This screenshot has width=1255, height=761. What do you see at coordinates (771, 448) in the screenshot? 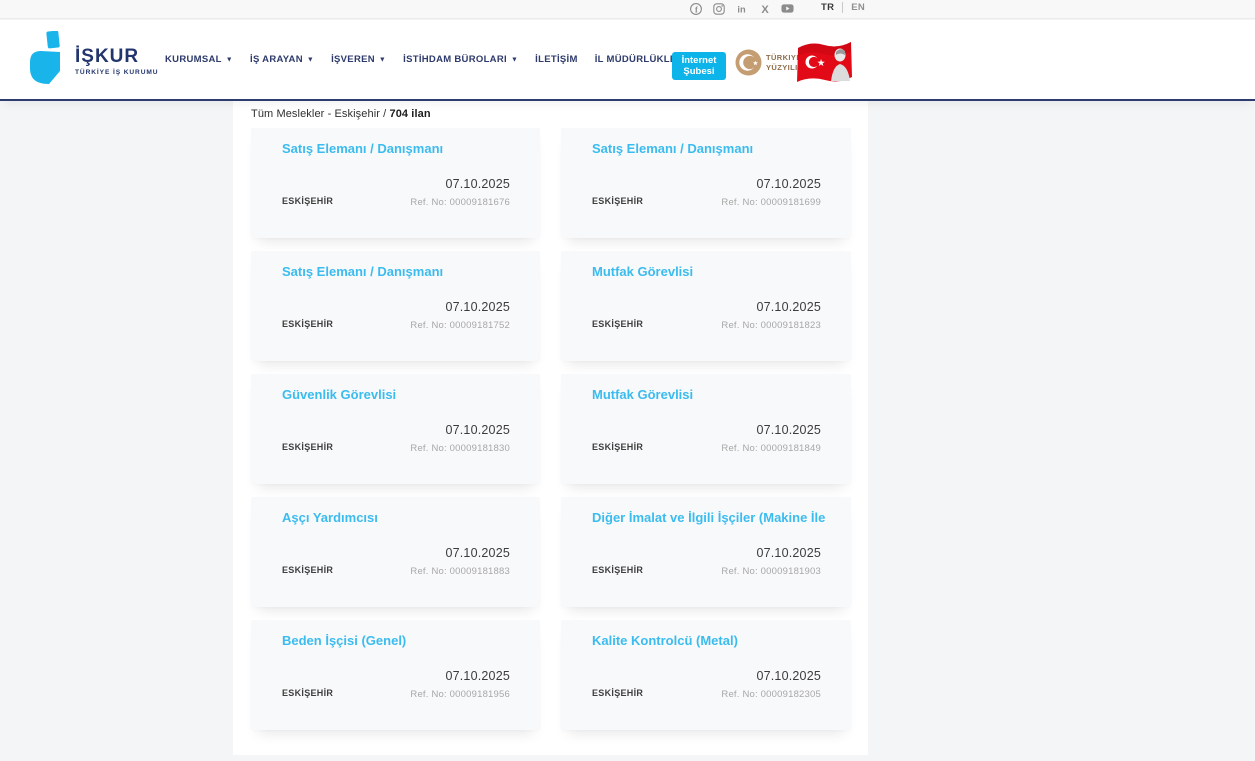
I see `job-ref: Ref. No: 00009181849` at bounding box center [771, 448].